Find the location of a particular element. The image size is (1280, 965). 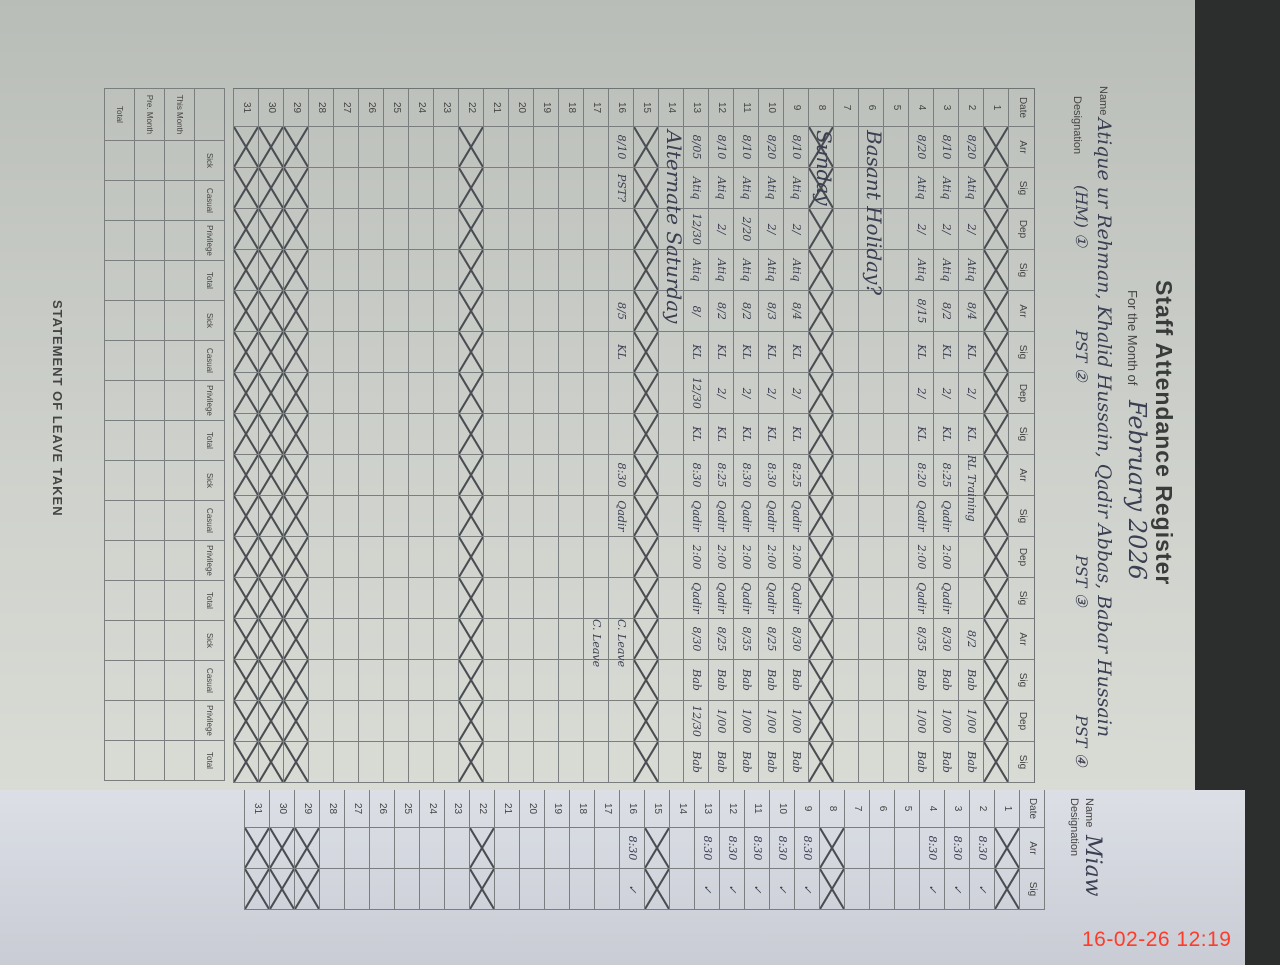

signature-cell is located at coordinates (431, 889).